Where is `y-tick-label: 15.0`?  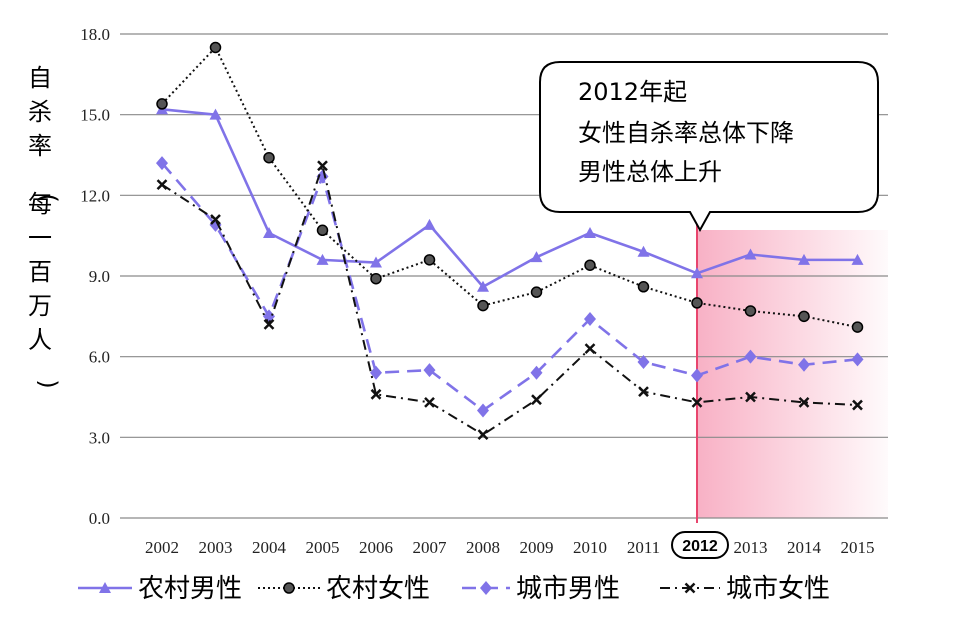
y-tick-label: 15.0 is located at coordinates (95, 115).